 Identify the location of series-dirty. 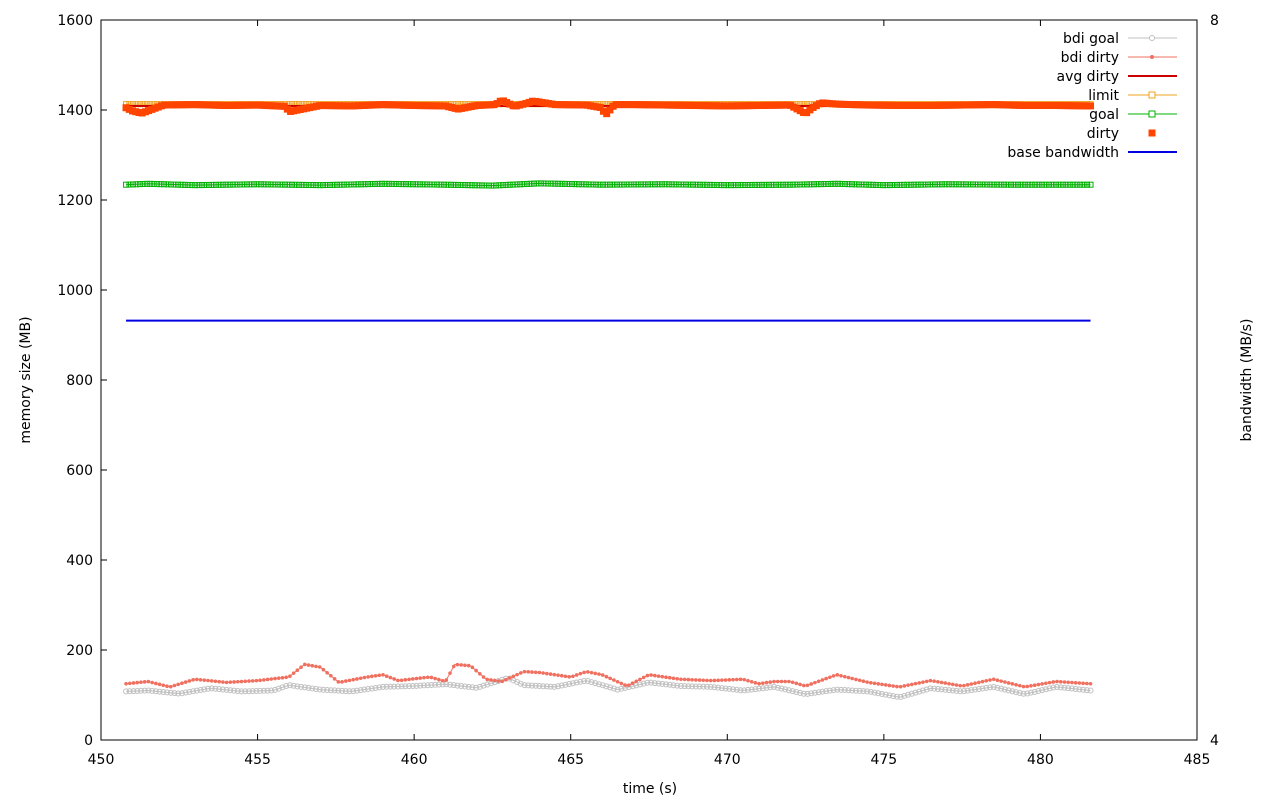
(608, 107).